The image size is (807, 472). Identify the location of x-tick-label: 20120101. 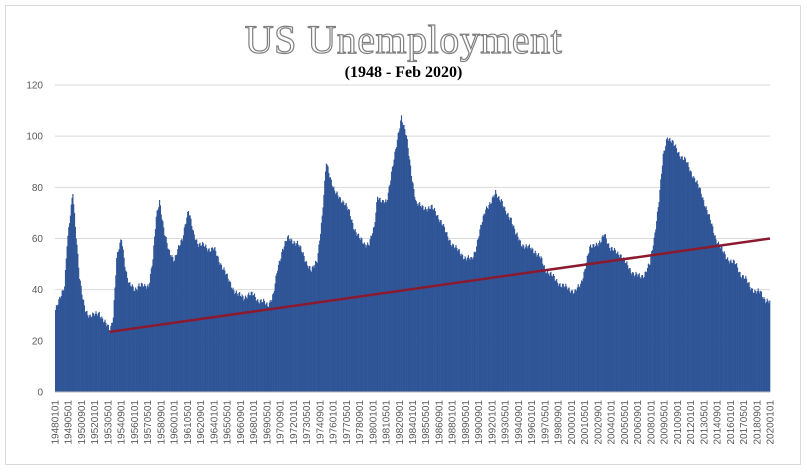
(691, 422).